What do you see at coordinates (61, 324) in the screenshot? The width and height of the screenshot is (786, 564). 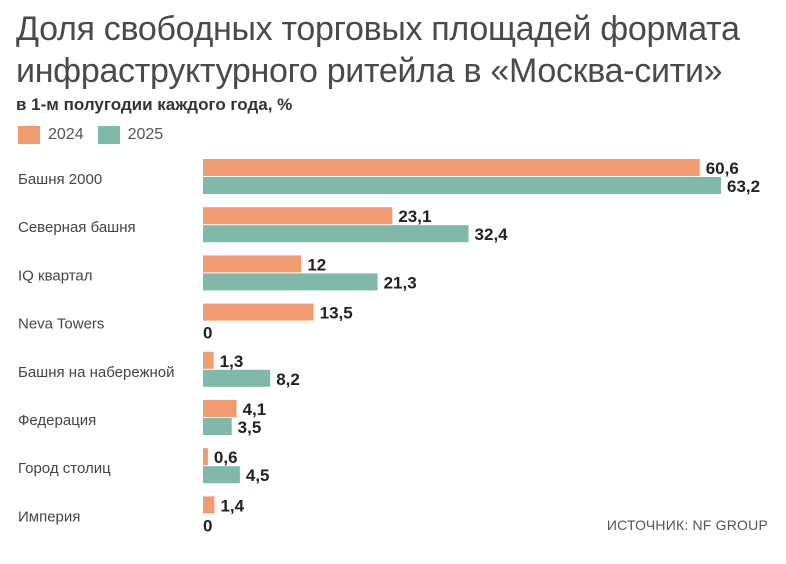 I see `category-label: Neva Towers` at bounding box center [61, 324].